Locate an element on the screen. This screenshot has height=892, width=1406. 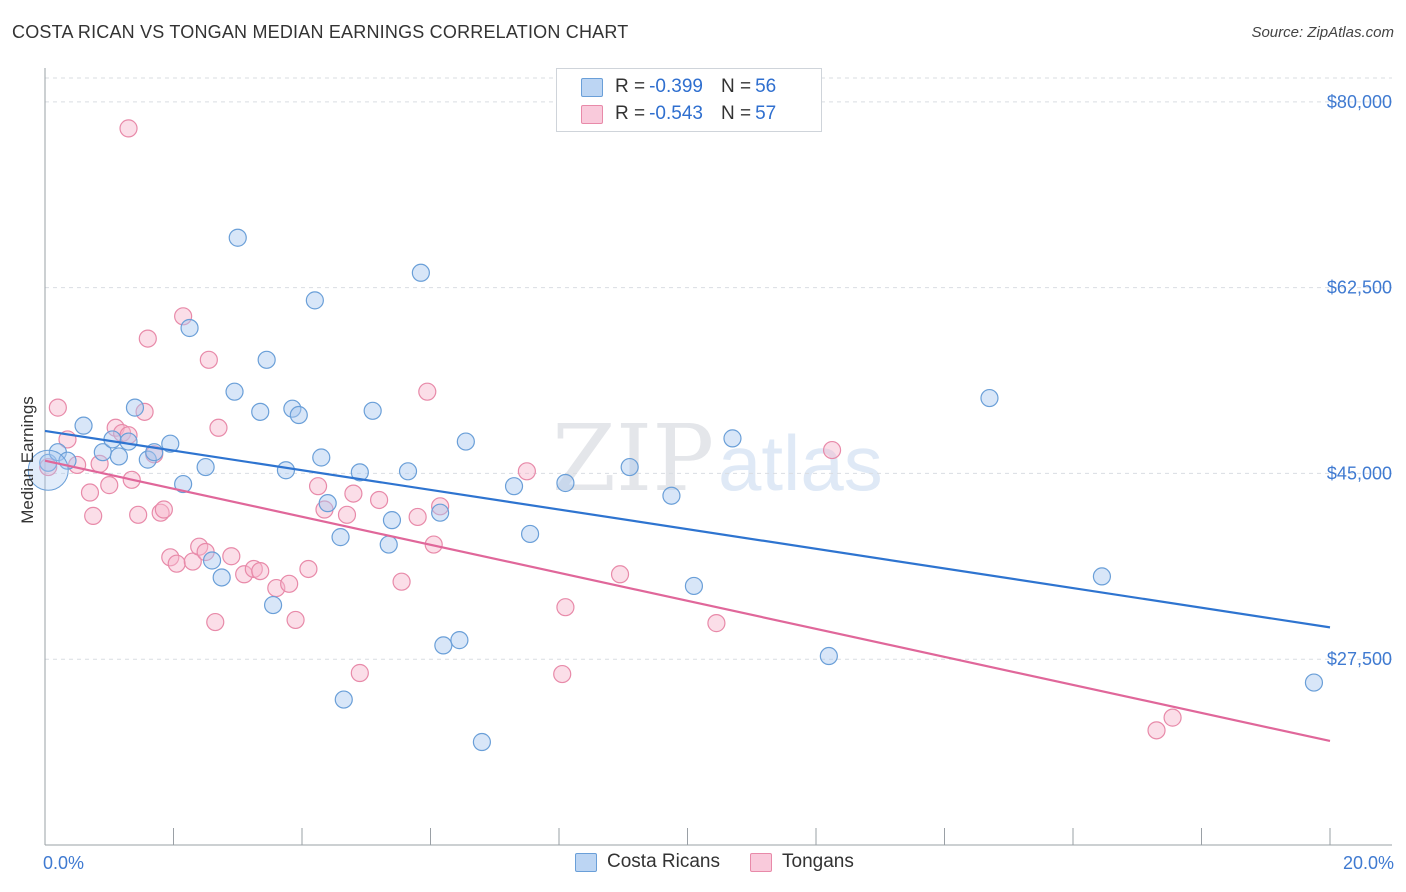
legend-swatch-pink is located at coordinates (592, 114).